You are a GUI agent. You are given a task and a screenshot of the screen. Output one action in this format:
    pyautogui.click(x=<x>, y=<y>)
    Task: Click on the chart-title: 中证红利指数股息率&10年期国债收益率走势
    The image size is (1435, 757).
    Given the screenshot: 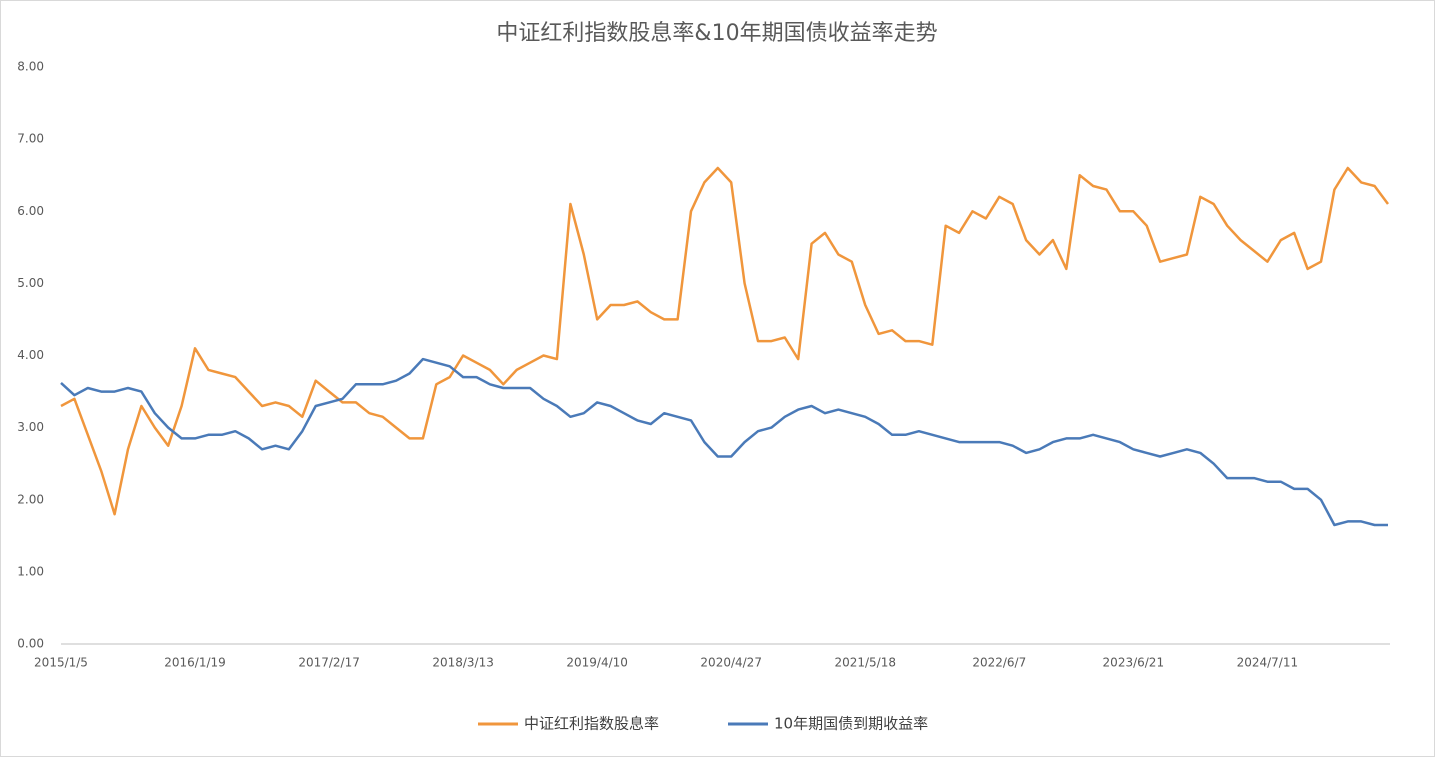 What is the action you would take?
    pyautogui.click(x=716, y=33)
    